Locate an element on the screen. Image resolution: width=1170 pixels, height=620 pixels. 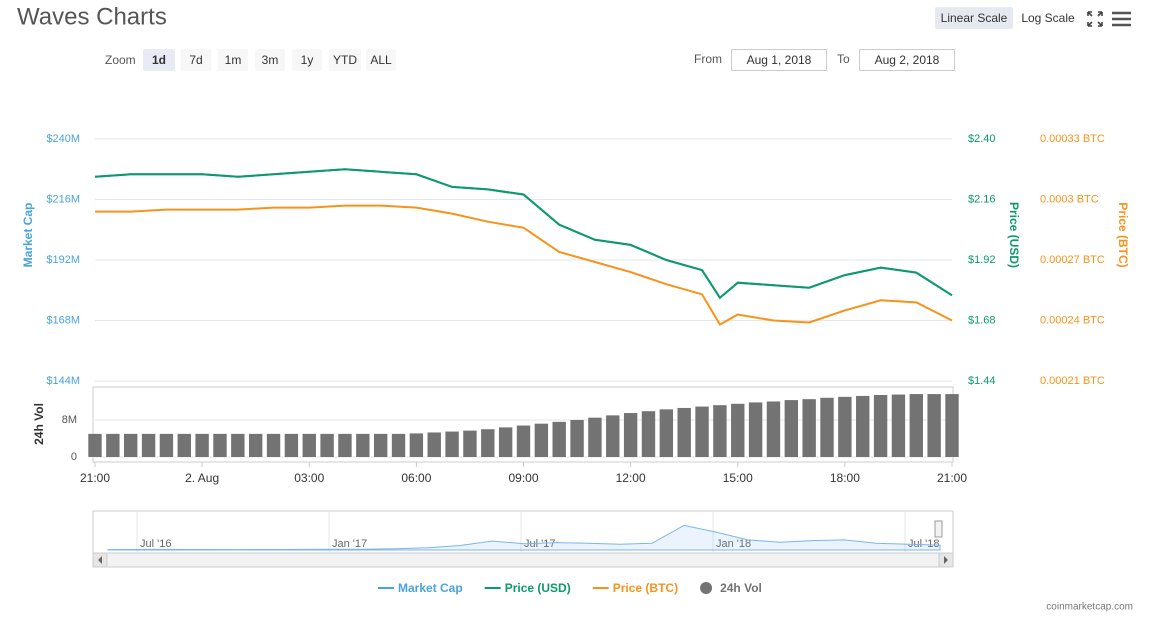
y-tick-label: 0.00027 BTC is located at coordinates (1072, 260).